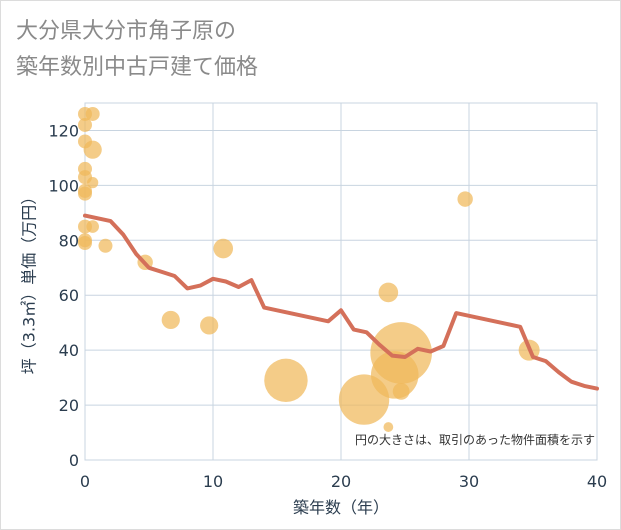 Image resolution: width=621 pixels, height=530 pixels. I want to click on chart-title: 大分県大分市角子原の 築年数別中古戸建て価格, so click(137, 49).